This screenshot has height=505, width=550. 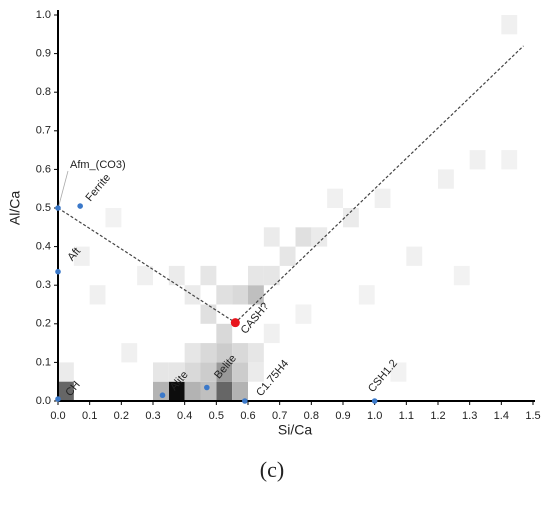 I want to click on x-tick-label: 0.7, so click(x=279, y=416).